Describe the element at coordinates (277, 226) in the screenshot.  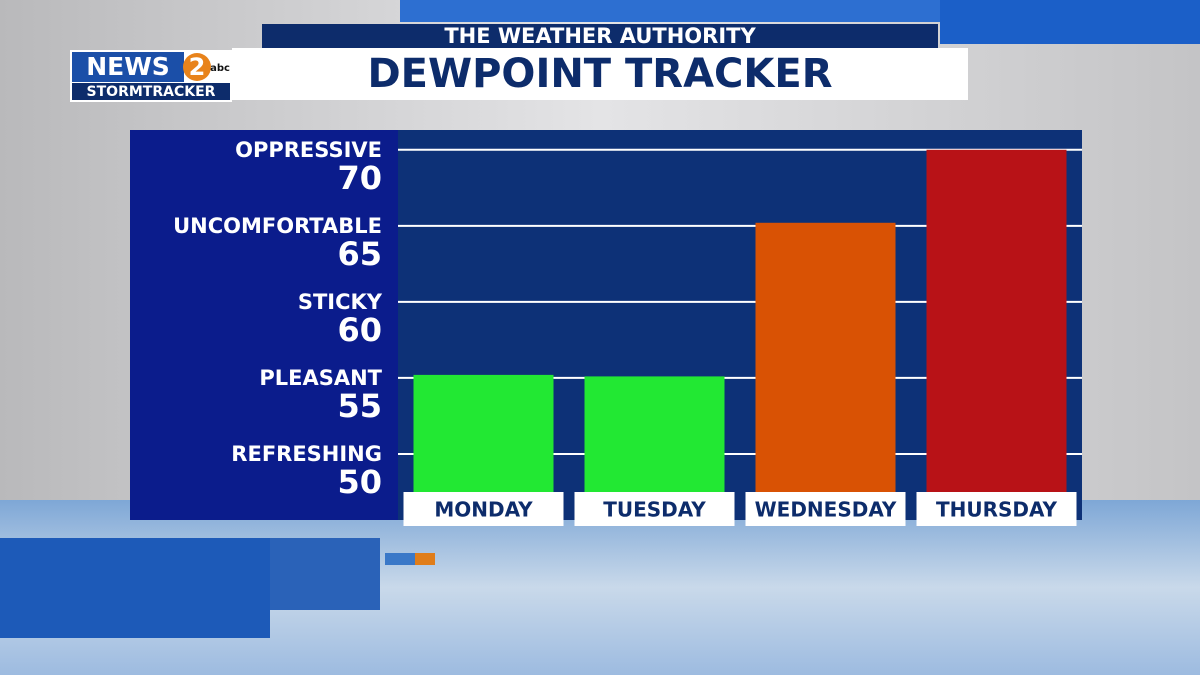
I see `y-tick-description: UNCOMFORTABLE` at that location.